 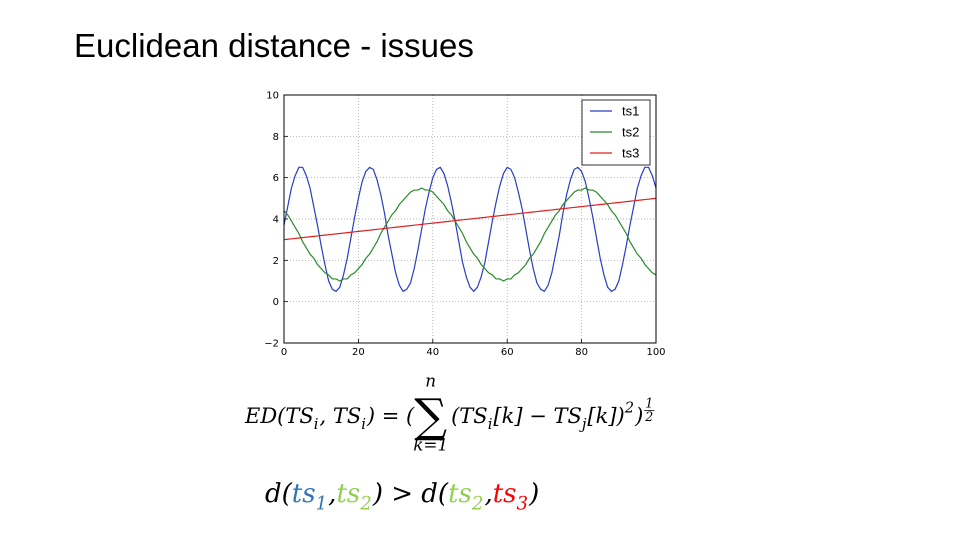 What do you see at coordinates (276, 261) in the screenshot?
I see `y-tick-label: 2` at bounding box center [276, 261].